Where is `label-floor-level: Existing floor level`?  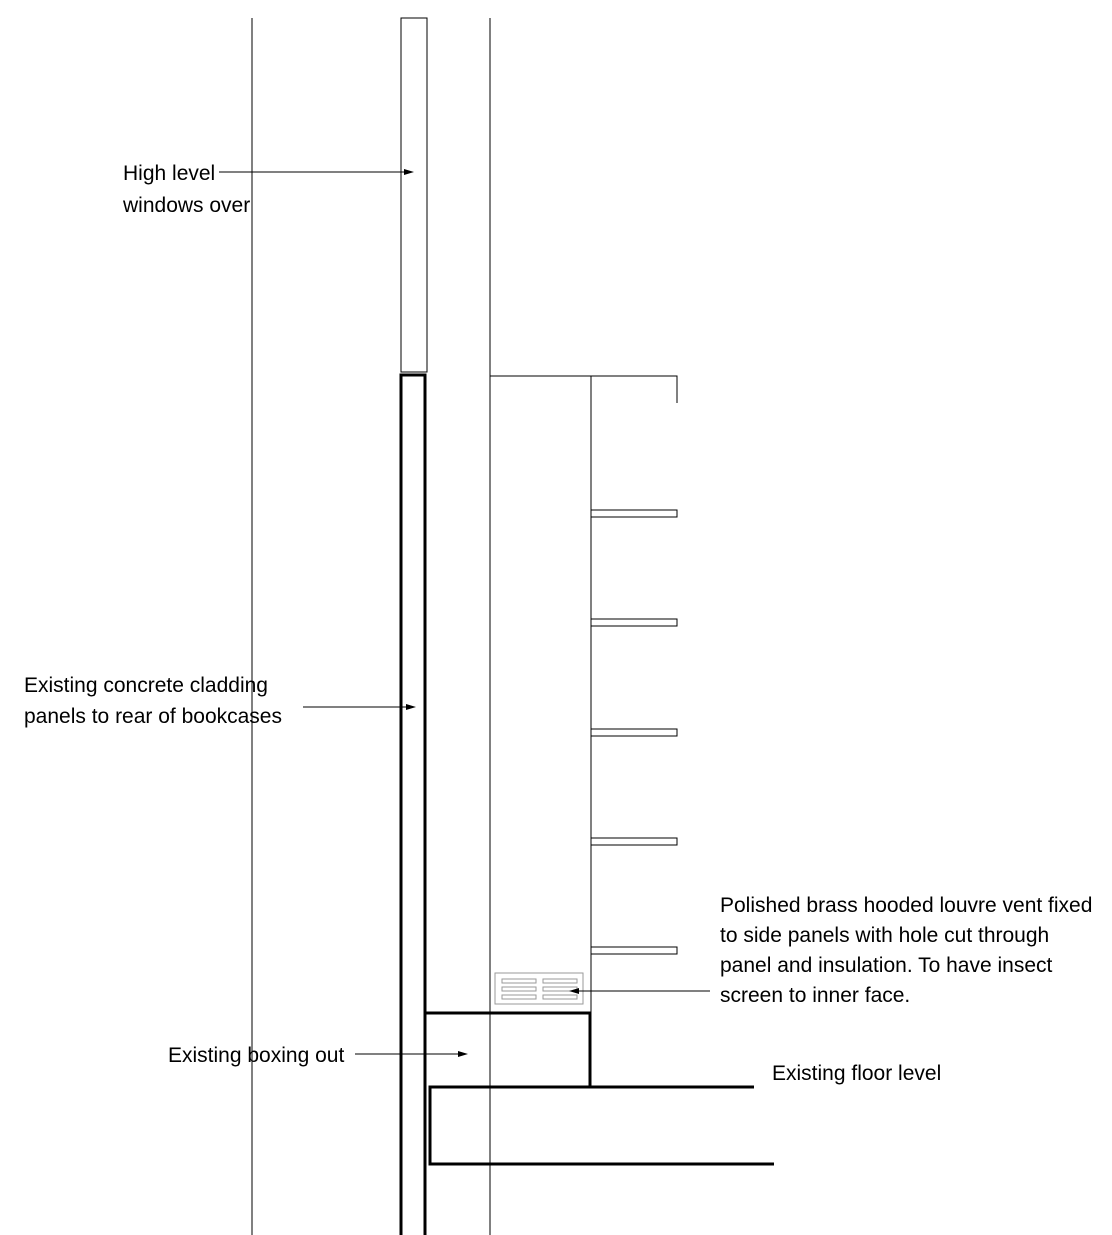 label-floor-level: Existing floor level is located at coordinates (856, 1073).